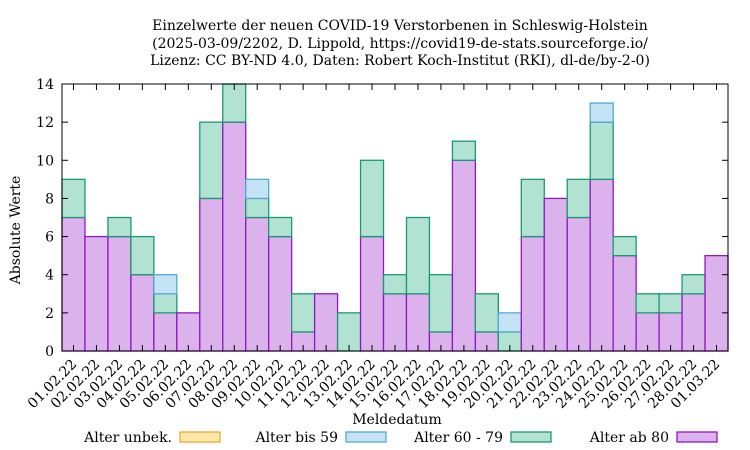 The width and height of the screenshot is (750, 450). Describe the element at coordinates (296, 438) in the screenshot. I see `legend-label-1: Alter bis 59` at that location.